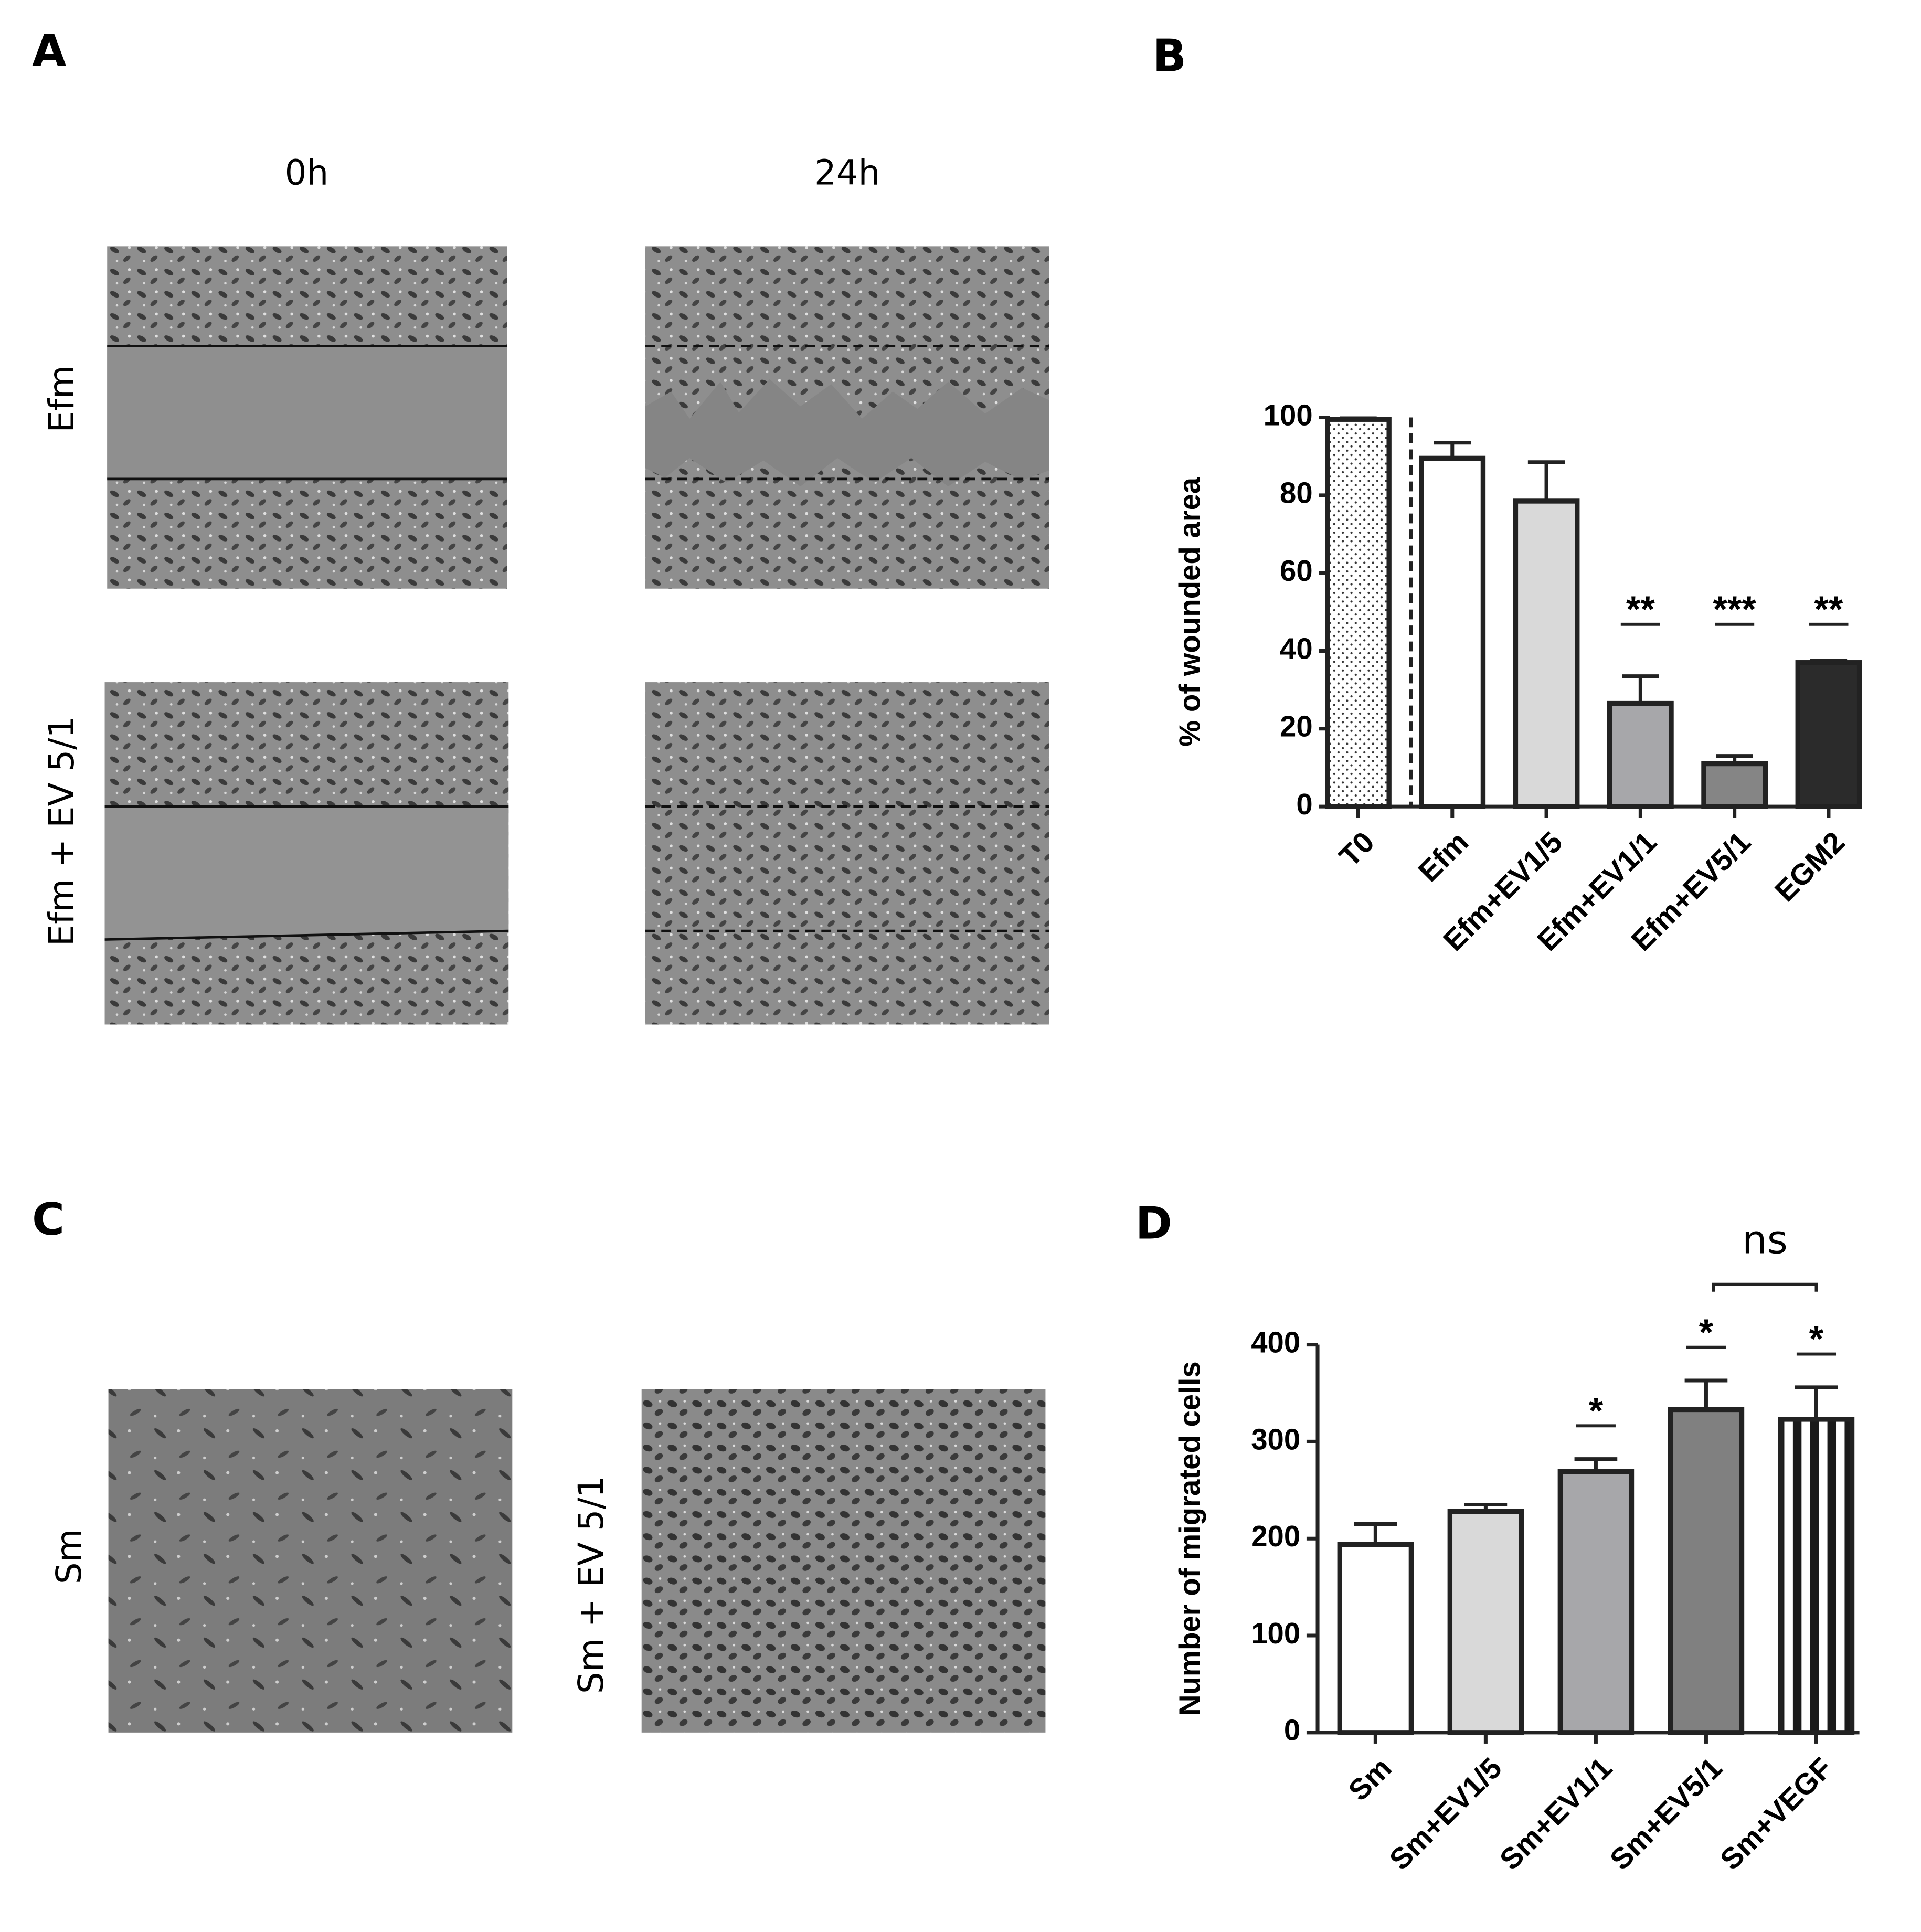 Image resolution: width=1921 pixels, height=1932 pixels. Describe the element at coordinates (1275, 1440) in the screenshot. I see `y-tick-label: 300` at that location.